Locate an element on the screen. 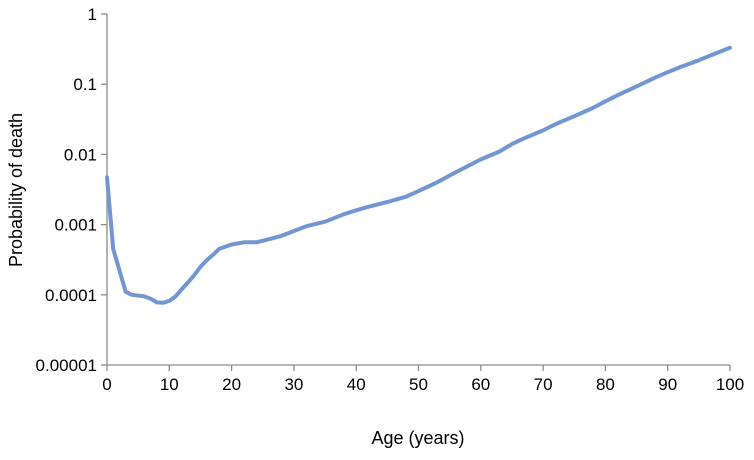 Image resolution: width=754 pixels, height=460 pixels. y-ticks: 0.00001 0.0001 0.001 0.01 0.1 1 is located at coordinates (71, 190).